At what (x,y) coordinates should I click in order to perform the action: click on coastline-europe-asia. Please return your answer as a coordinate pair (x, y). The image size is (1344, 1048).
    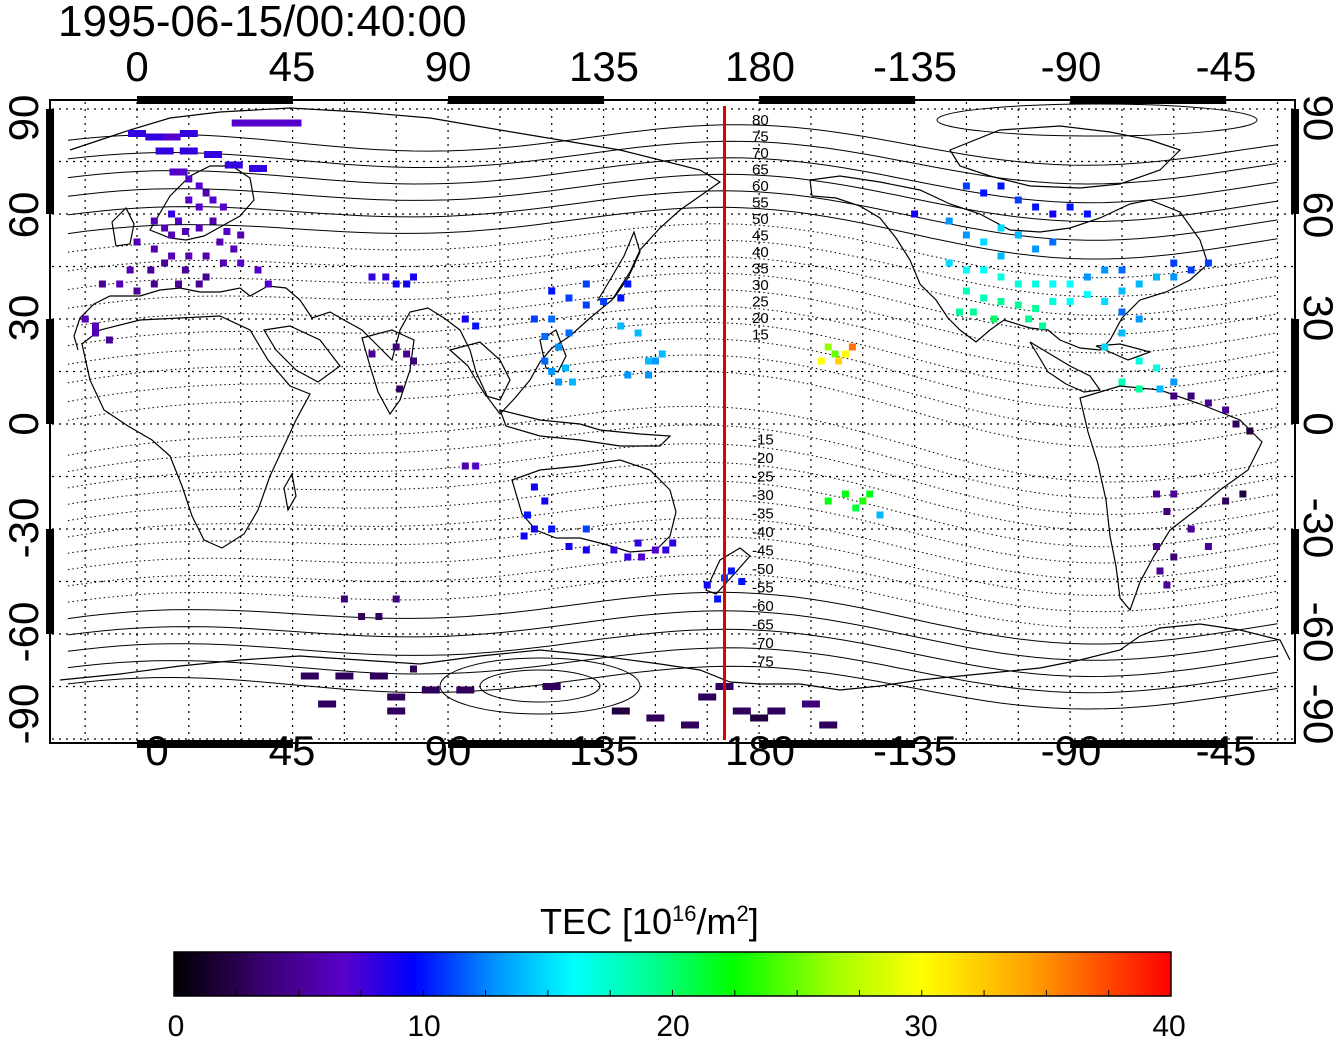
    Looking at the image, I should click on (395, 261).